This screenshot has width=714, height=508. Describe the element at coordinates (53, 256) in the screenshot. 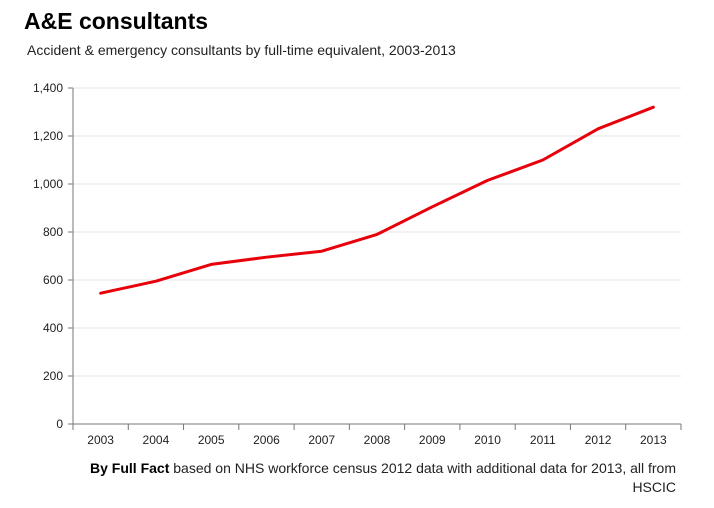

I see `y-axis-ticks: 0 200 400 600 800 1,000 1,200 1,400` at that location.